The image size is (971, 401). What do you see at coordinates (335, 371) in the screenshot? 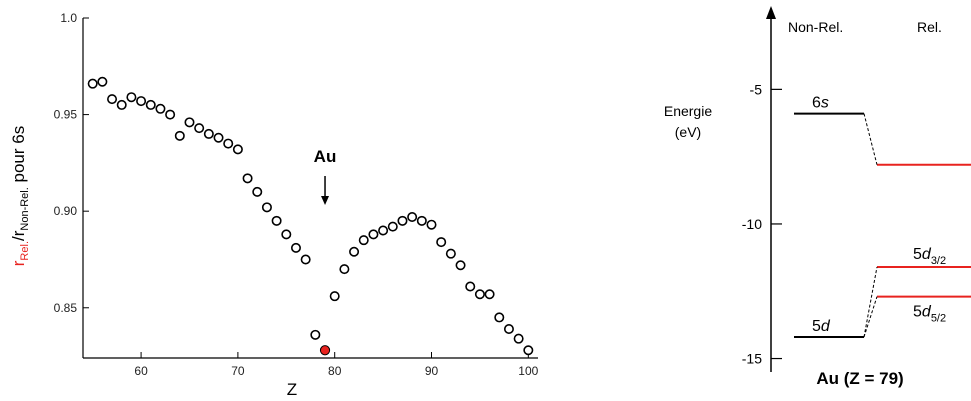
I see `x-tick-label: 80` at bounding box center [335, 371].